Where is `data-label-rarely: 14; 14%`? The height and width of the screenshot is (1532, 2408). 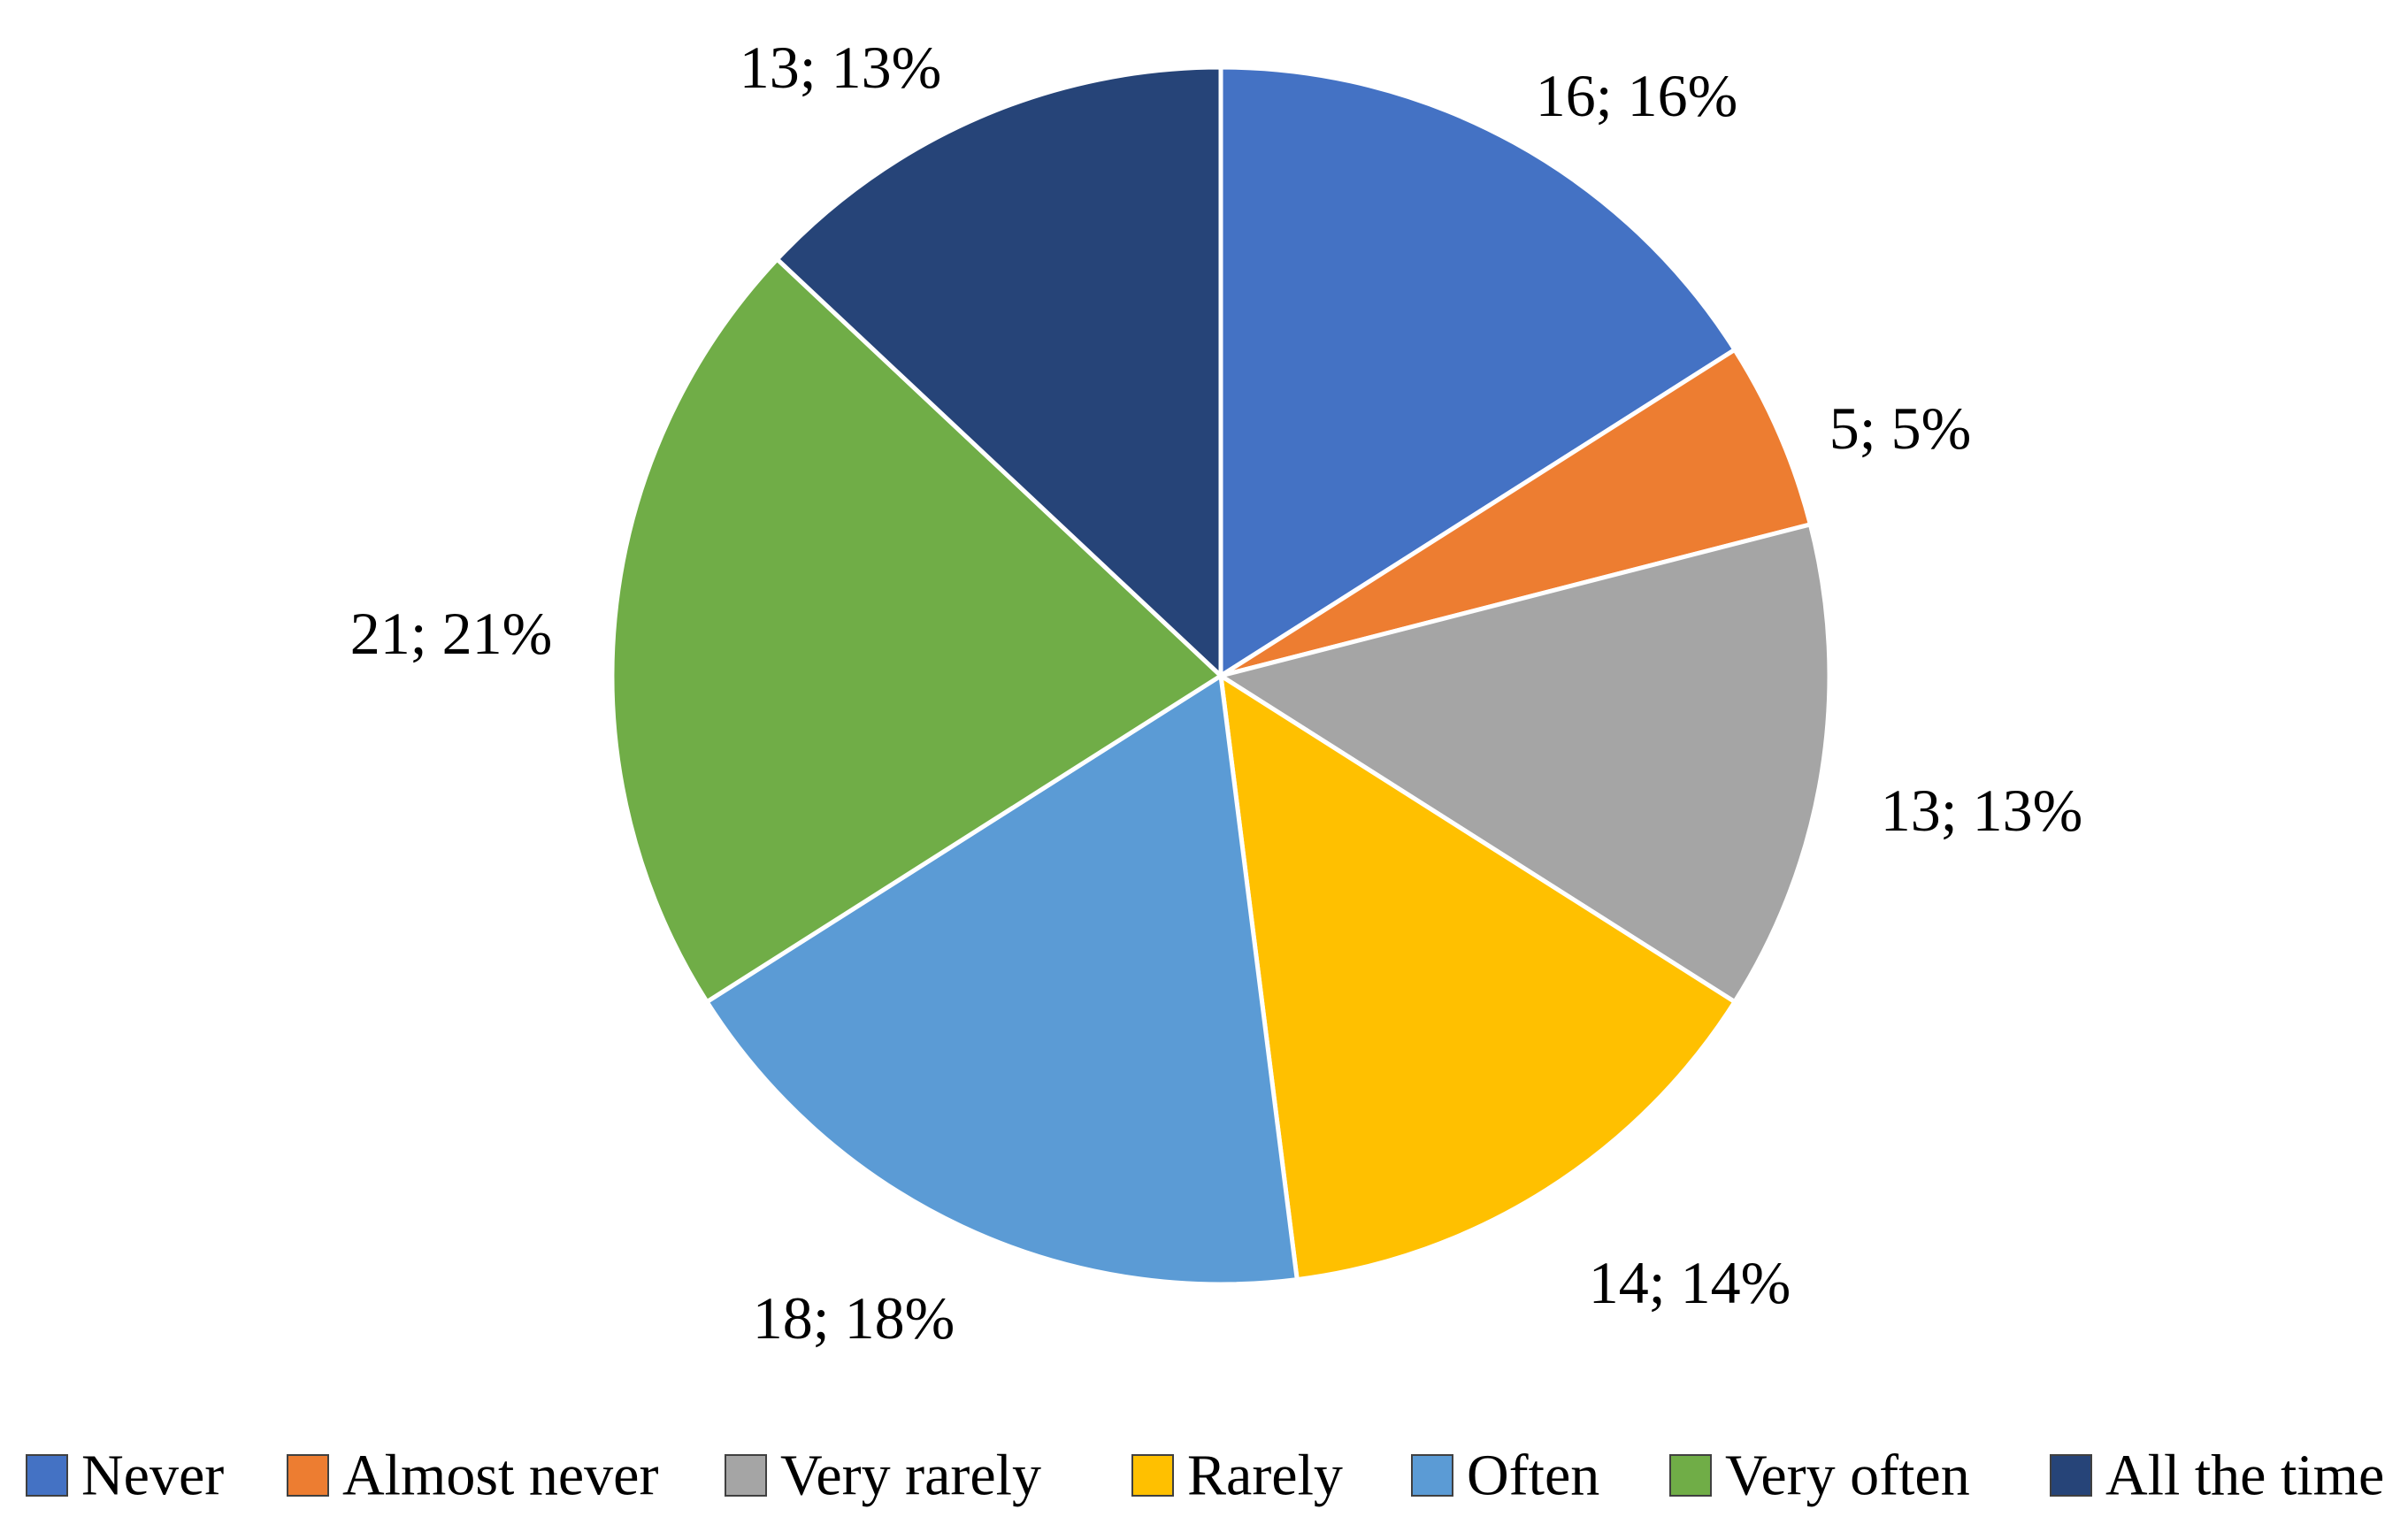
data-label-rarely: 14; 14% is located at coordinates (1690, 1282).